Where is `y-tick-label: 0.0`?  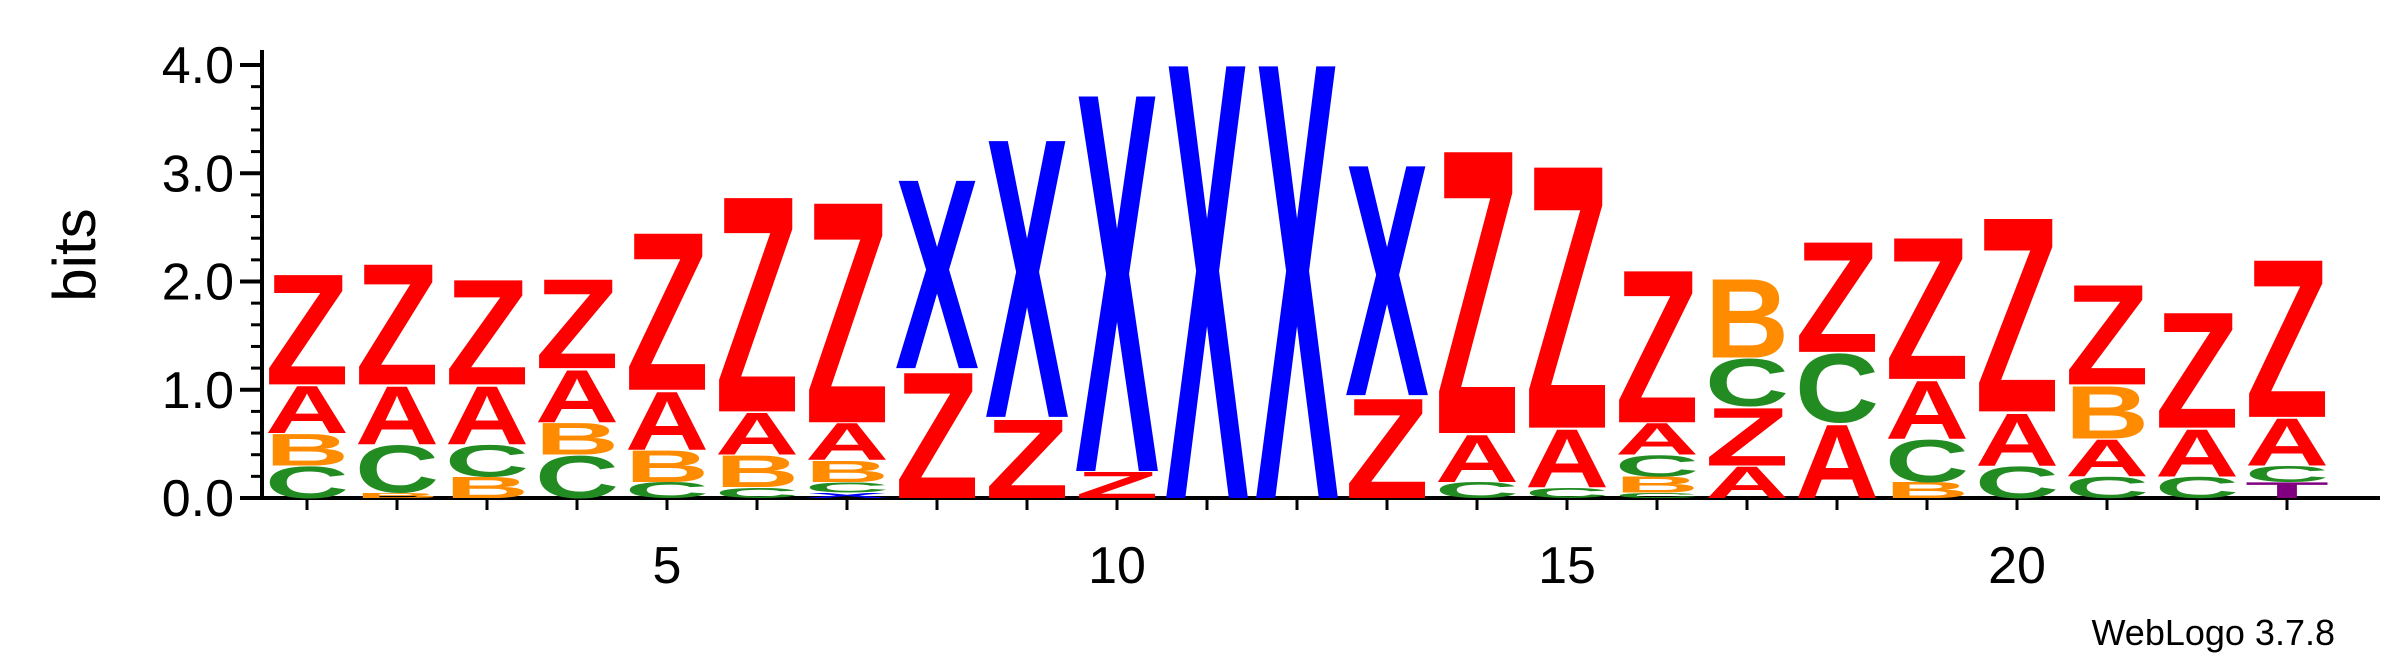
y-tick-label: 0.0 is located at coordinates (198, 499).